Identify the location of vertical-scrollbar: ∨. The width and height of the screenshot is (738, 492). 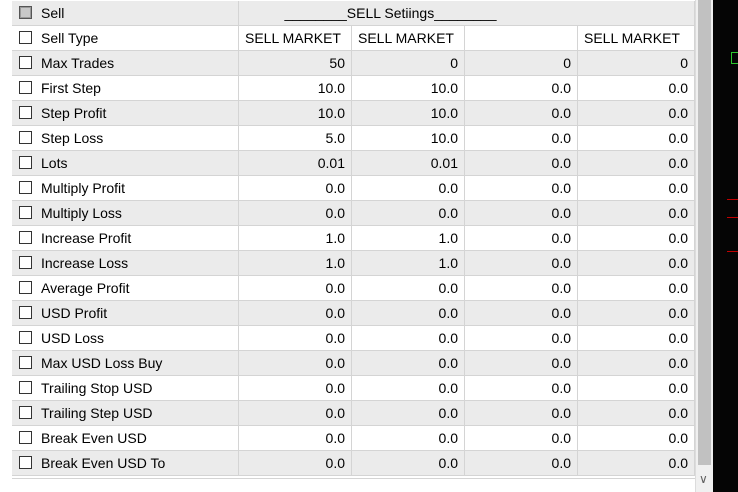
(704, 246).